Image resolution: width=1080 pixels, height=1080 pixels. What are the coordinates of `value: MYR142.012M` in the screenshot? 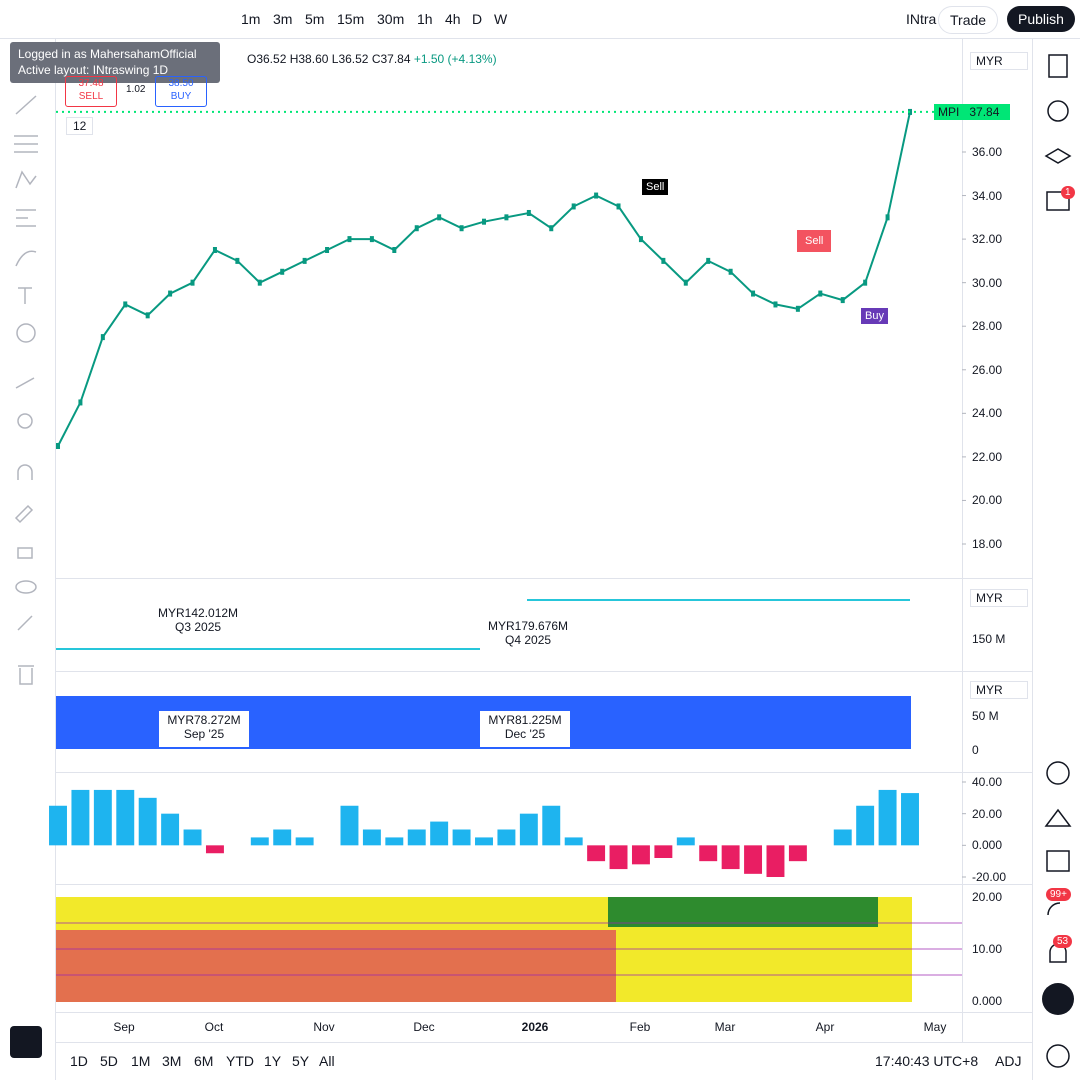 It's located at (198, 613).